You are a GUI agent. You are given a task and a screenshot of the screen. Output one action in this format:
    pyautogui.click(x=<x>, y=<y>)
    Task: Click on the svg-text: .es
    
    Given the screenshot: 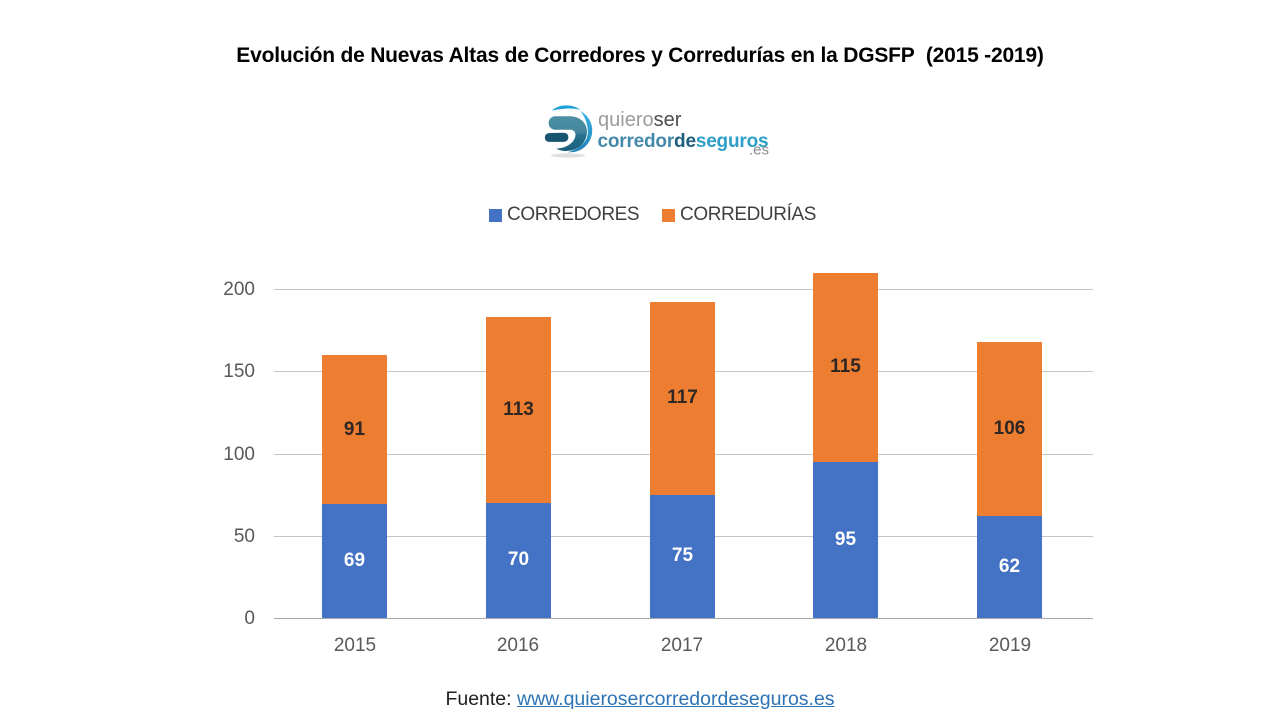 What is the action you would take?
    pyautogui.click(x=759, y=150)
    